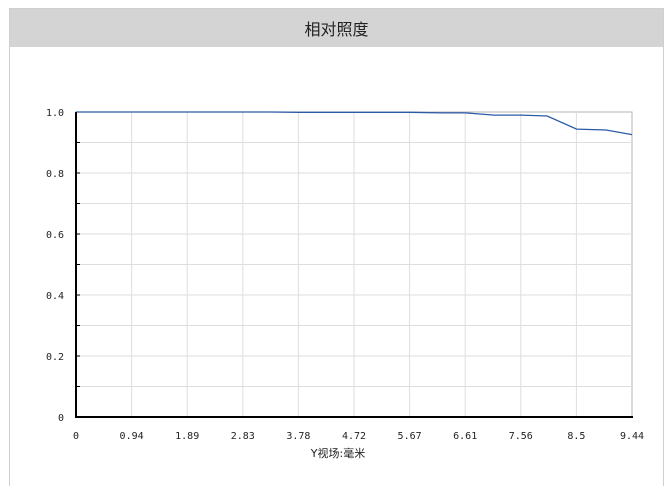  What do you see at coordinates (576, 436) in the screenshot?
I see `x-tick-label: 8.5` at bounding box center [576, 436].